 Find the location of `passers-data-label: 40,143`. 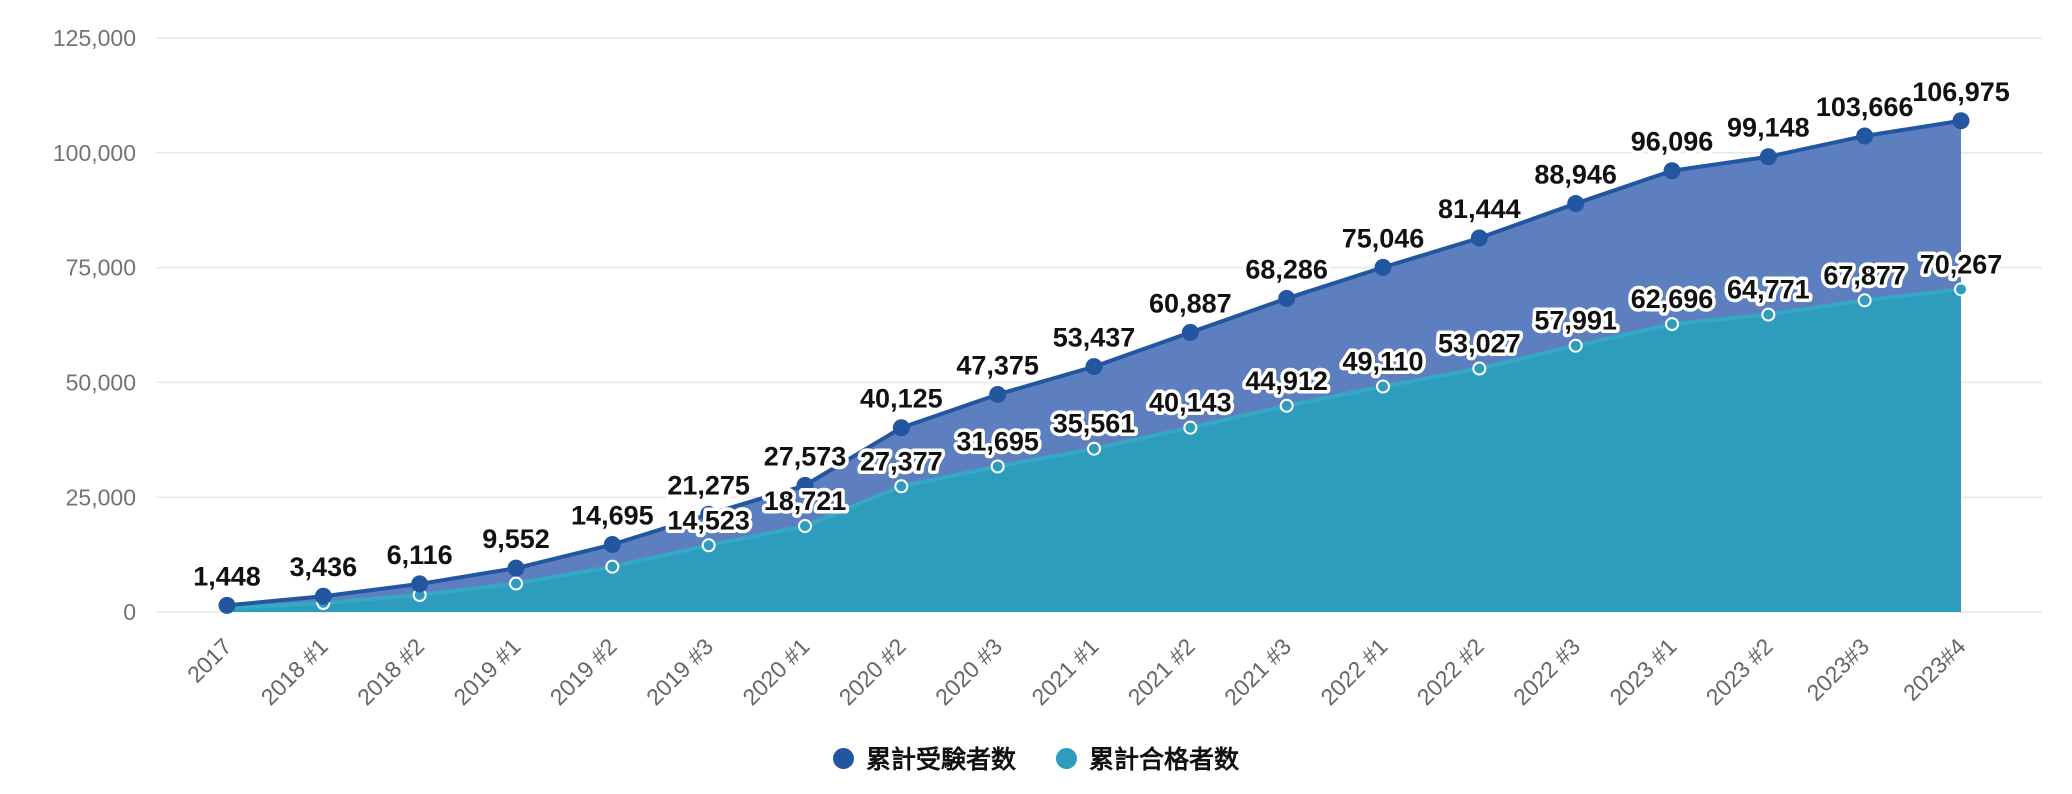

passers-data-label: 40,143 is located at coordinates (1190, 403).